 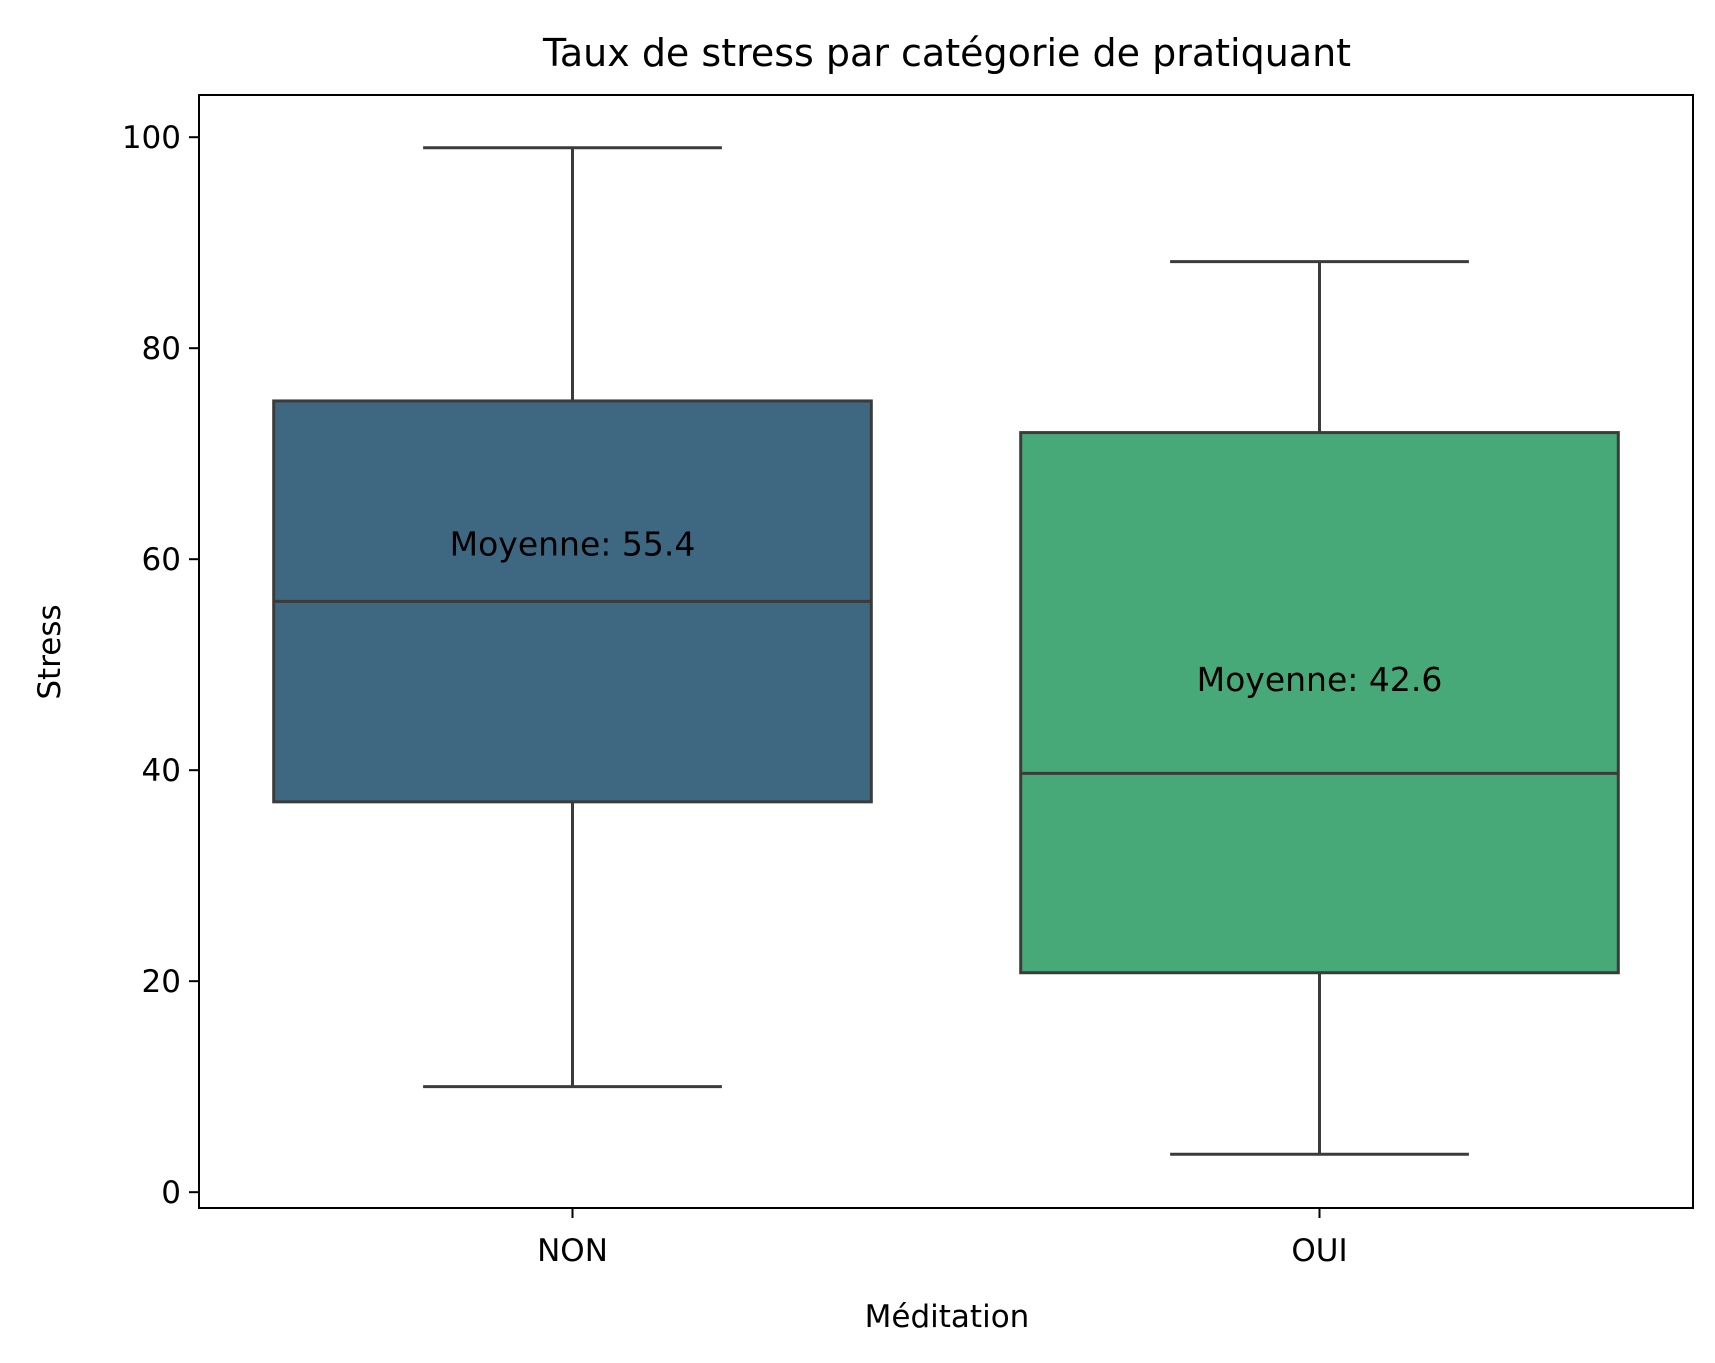 What do you see at coordinates (161, 349) in the screenshot?
I see `y-tick-label: 80` at bounding box center [161, 349].